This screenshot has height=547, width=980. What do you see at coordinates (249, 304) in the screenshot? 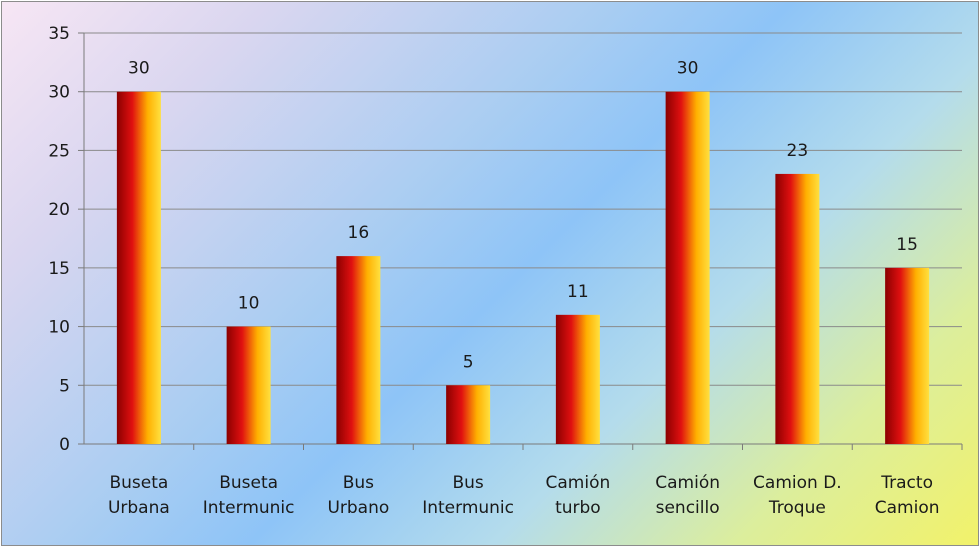
I see `data-label-1: 10` at bounding box center [249, 304].